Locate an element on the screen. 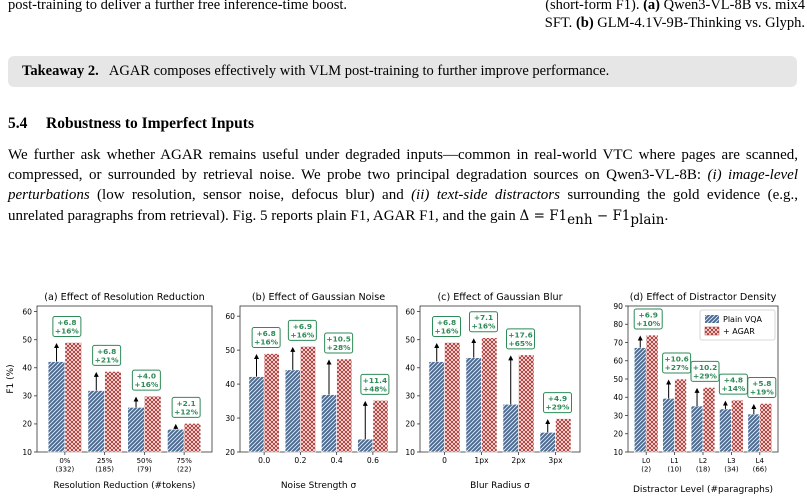 The width and height of the screenshot is (807, 498). y-tick-label: 70 is located at coordinates (618, 342).